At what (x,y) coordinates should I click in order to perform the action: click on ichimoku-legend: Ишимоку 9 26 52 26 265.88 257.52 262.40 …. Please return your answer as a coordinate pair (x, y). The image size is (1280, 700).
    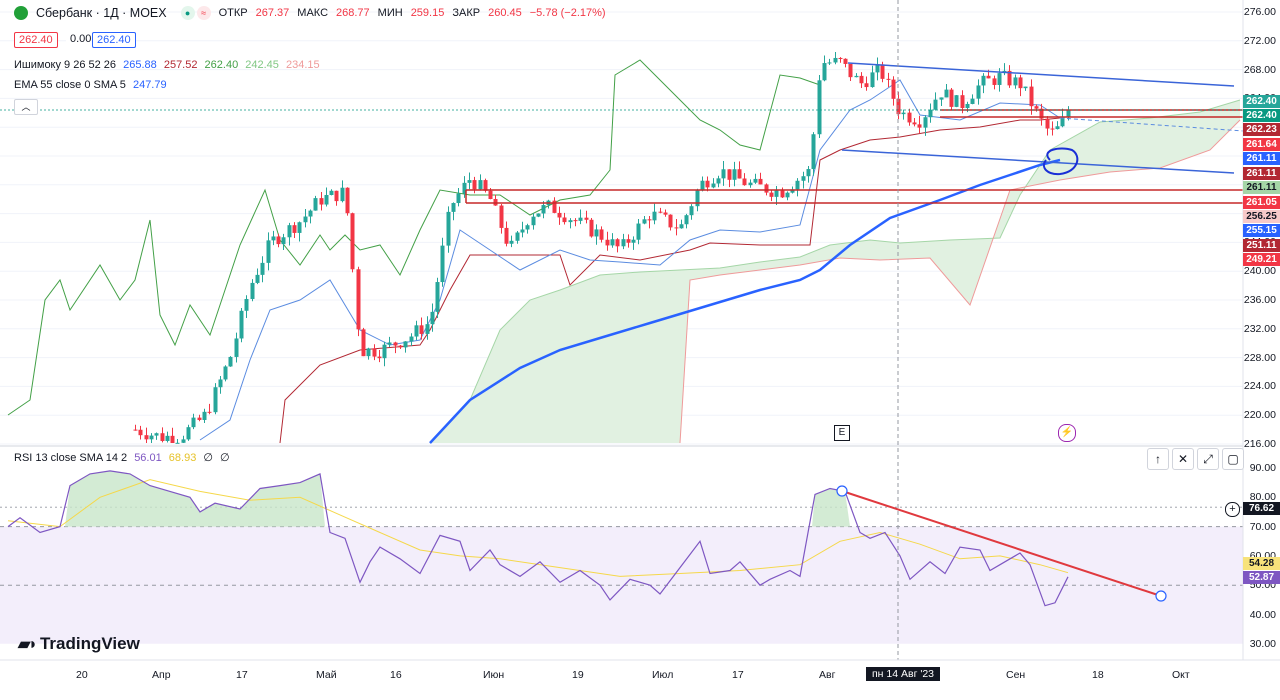
    Looking at the image, I should click on (169, 65).